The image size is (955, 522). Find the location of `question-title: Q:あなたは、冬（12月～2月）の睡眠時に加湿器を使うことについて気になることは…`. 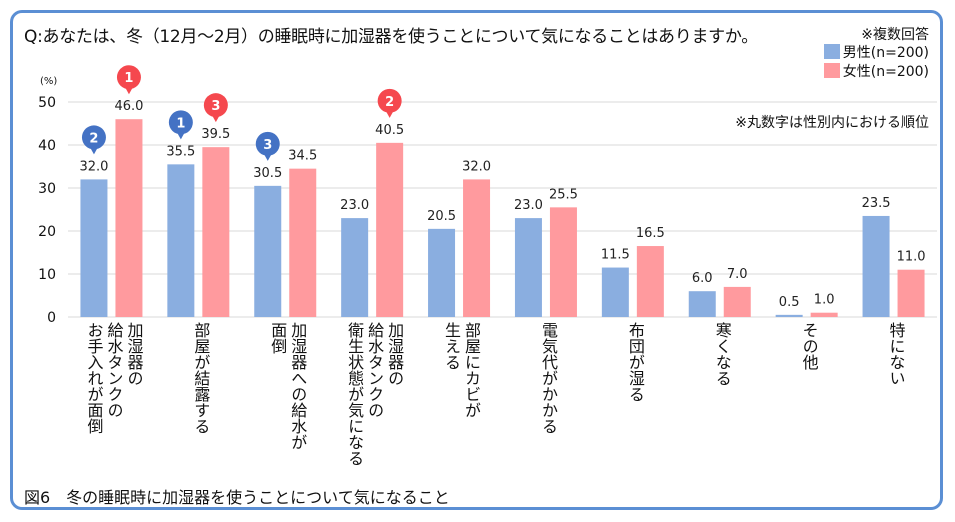

question-title: Q:あなたは、冬（12月～2月）の睡眠時に加湿器を使うことについて気になることは… is located at coordinates (391, 37).